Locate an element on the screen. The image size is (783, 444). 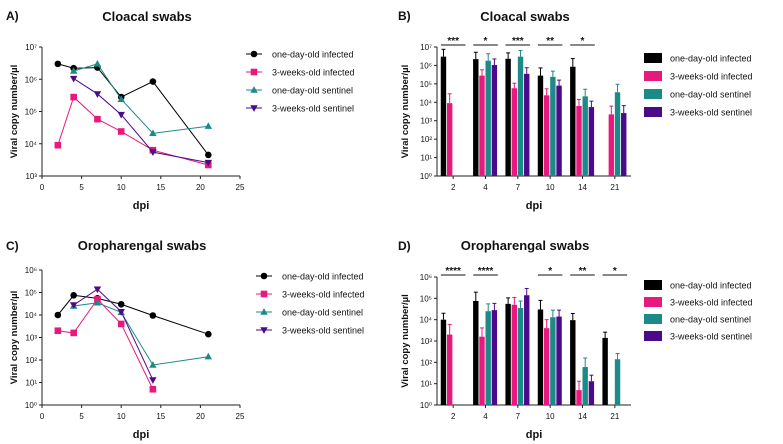
significance-label: **** is located at coordinates (453, 271).